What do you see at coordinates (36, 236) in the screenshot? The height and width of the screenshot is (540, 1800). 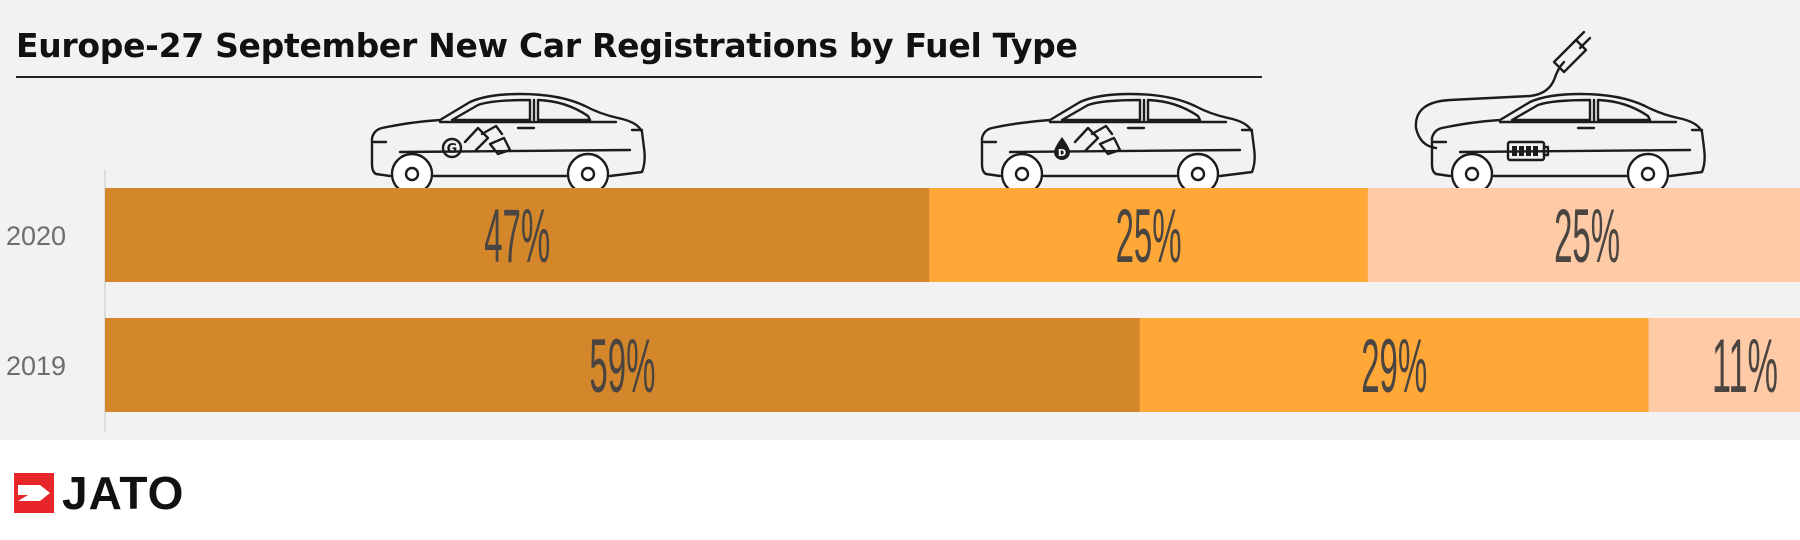 I see `row-label-2020: 2020` at bounding box center [36, 236].